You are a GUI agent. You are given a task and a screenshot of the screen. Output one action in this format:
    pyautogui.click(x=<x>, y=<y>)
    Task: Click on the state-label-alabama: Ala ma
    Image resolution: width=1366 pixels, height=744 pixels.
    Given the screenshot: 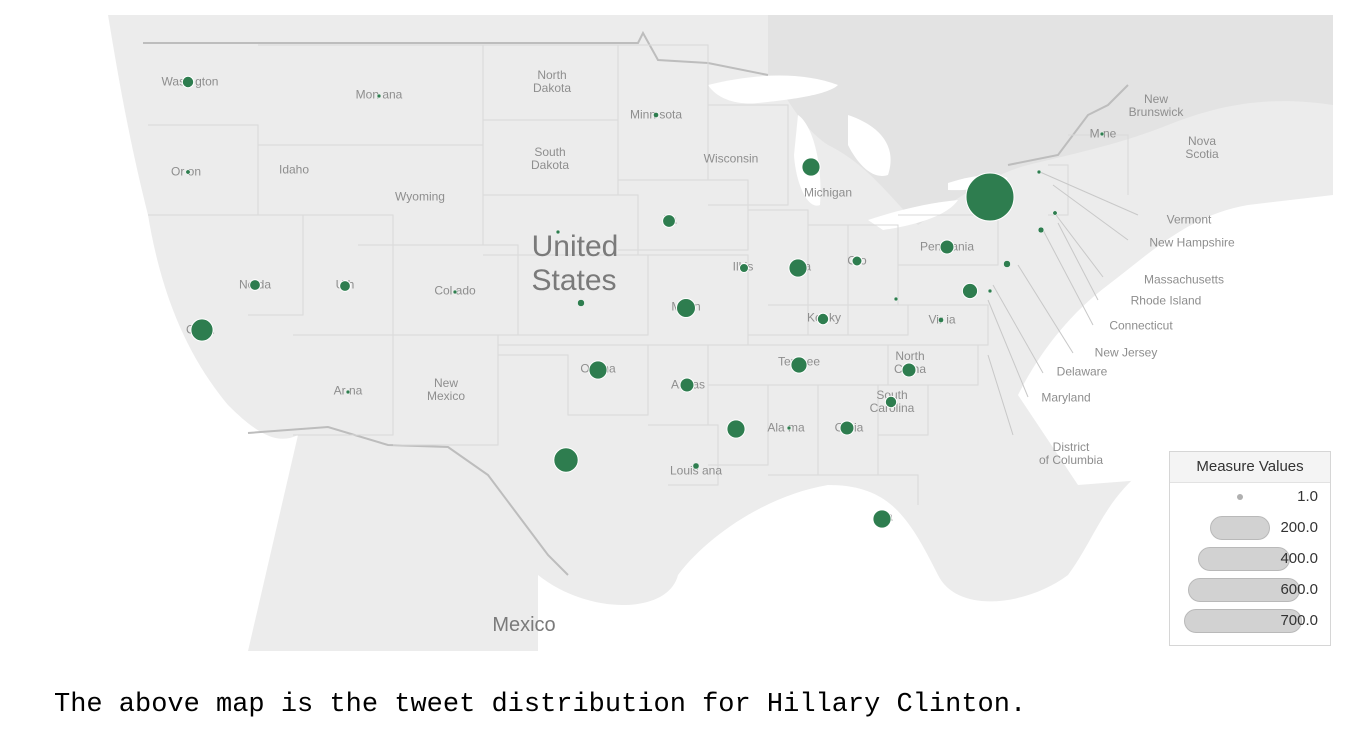 What is the action you would take?
    pyautogui.click(x=786, y=427)
    